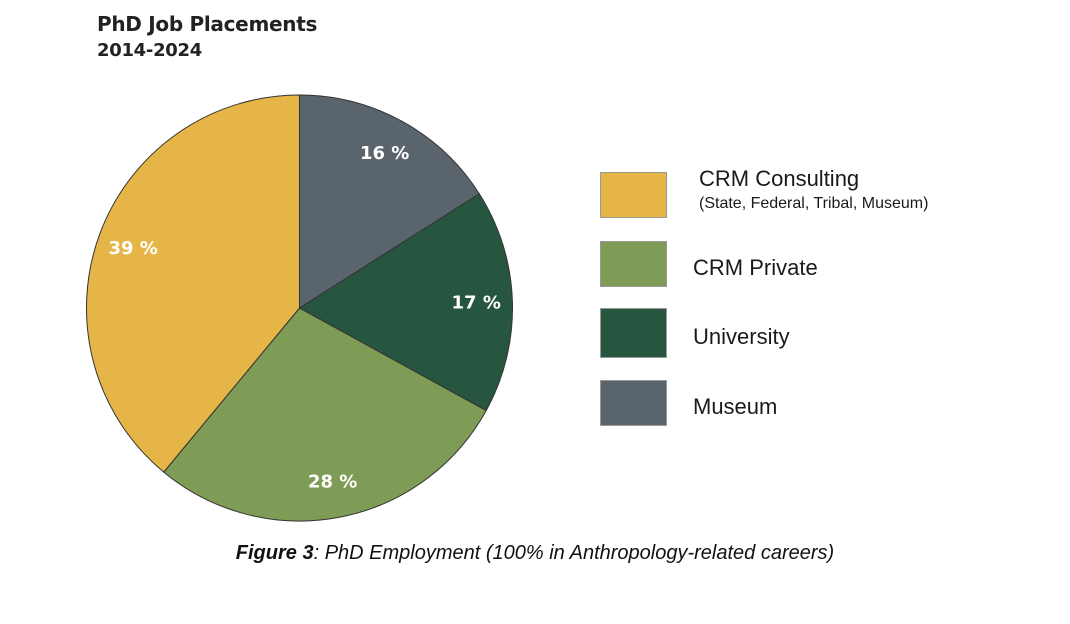 This screenshot has width=1070, height=624. Describe the element at coordinates (384, 153) in the screenshot. I see `pie-label-museum: 16 %` at that location.